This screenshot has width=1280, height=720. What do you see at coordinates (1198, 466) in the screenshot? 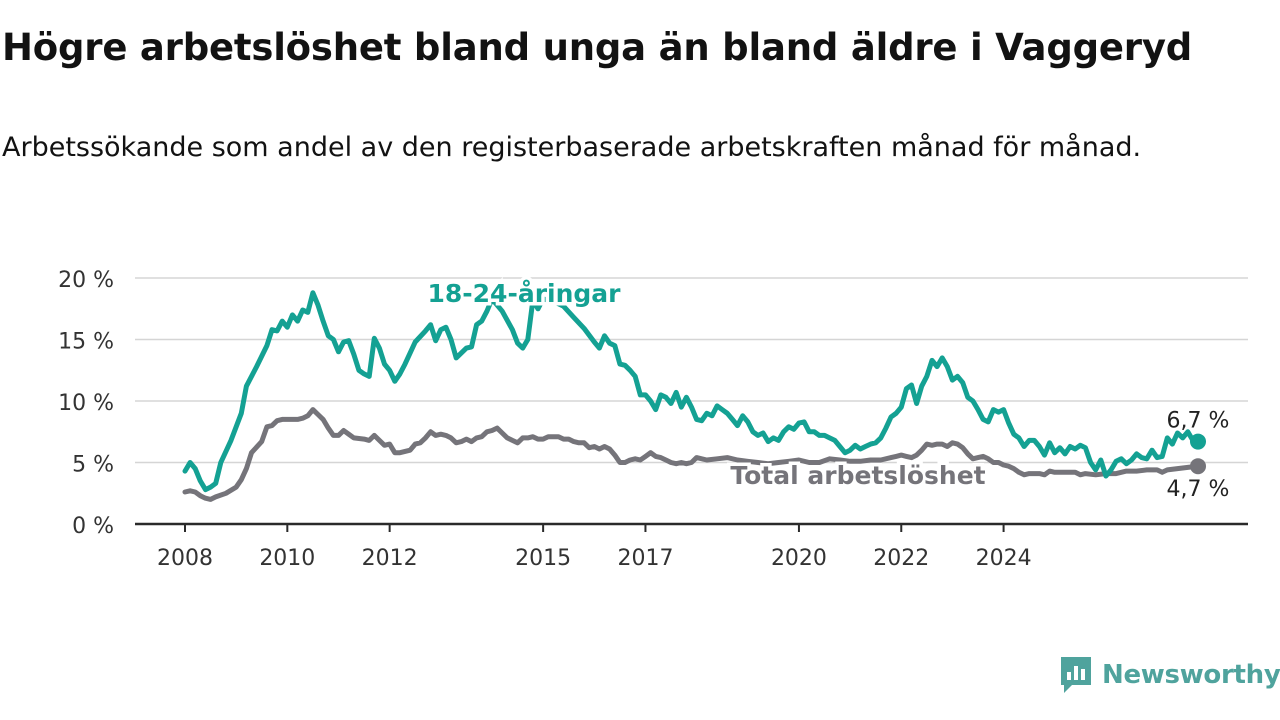
I see `end-marker-total` at bounding box center [1198, 466].